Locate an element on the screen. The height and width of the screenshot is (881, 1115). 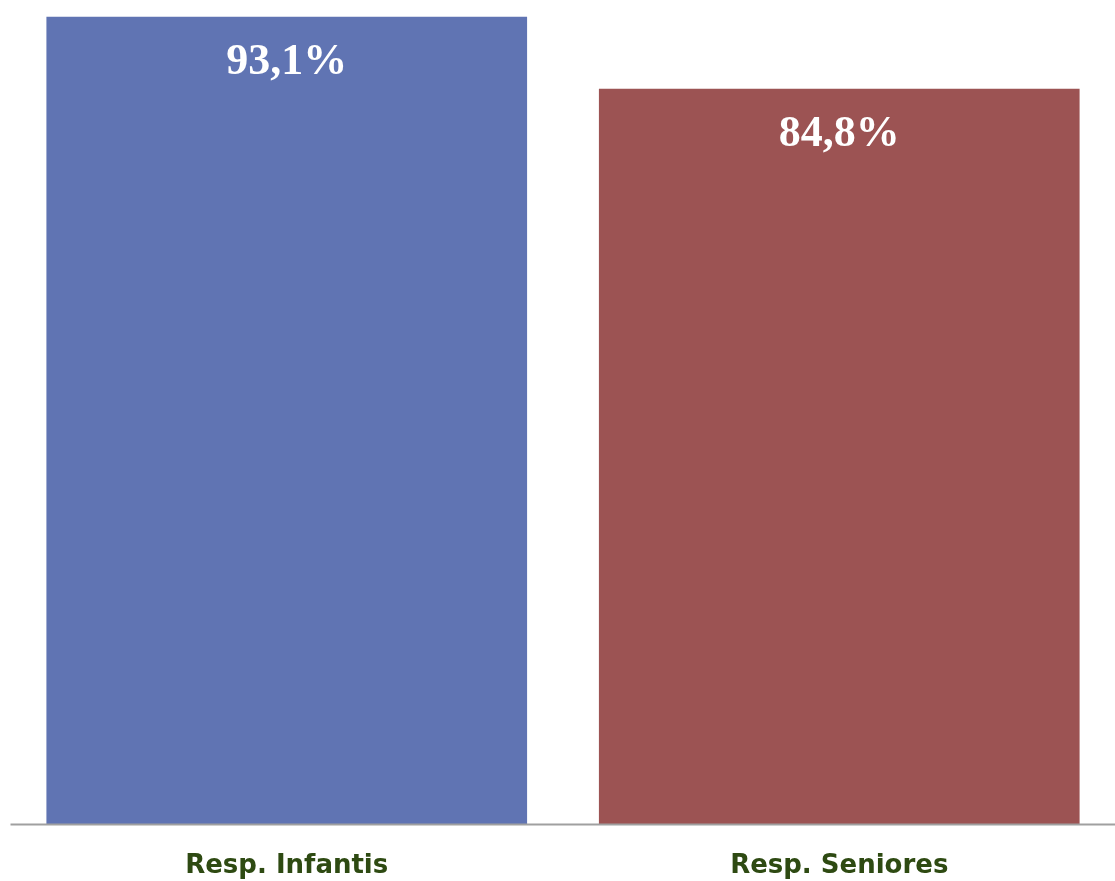
x-tick-label: Resp. Infantis is located at coordinates (287, 863).